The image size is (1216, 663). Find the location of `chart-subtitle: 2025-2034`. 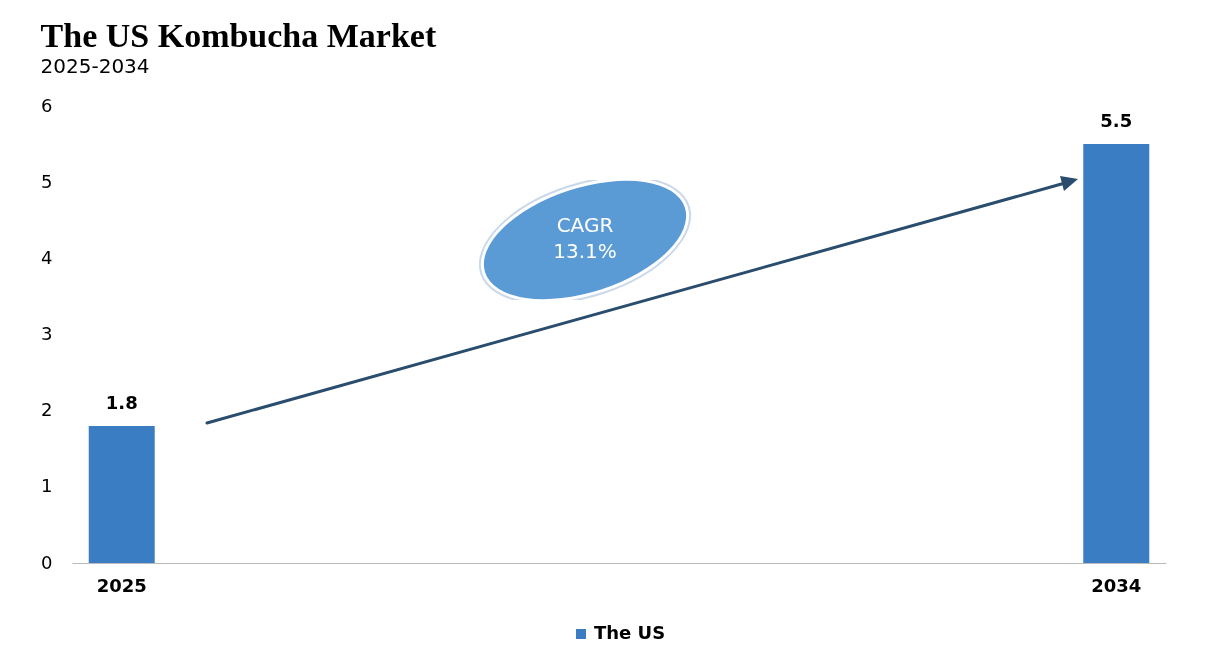

chart-subtitle: 2025-2034 is located at coordinates (95, 66).